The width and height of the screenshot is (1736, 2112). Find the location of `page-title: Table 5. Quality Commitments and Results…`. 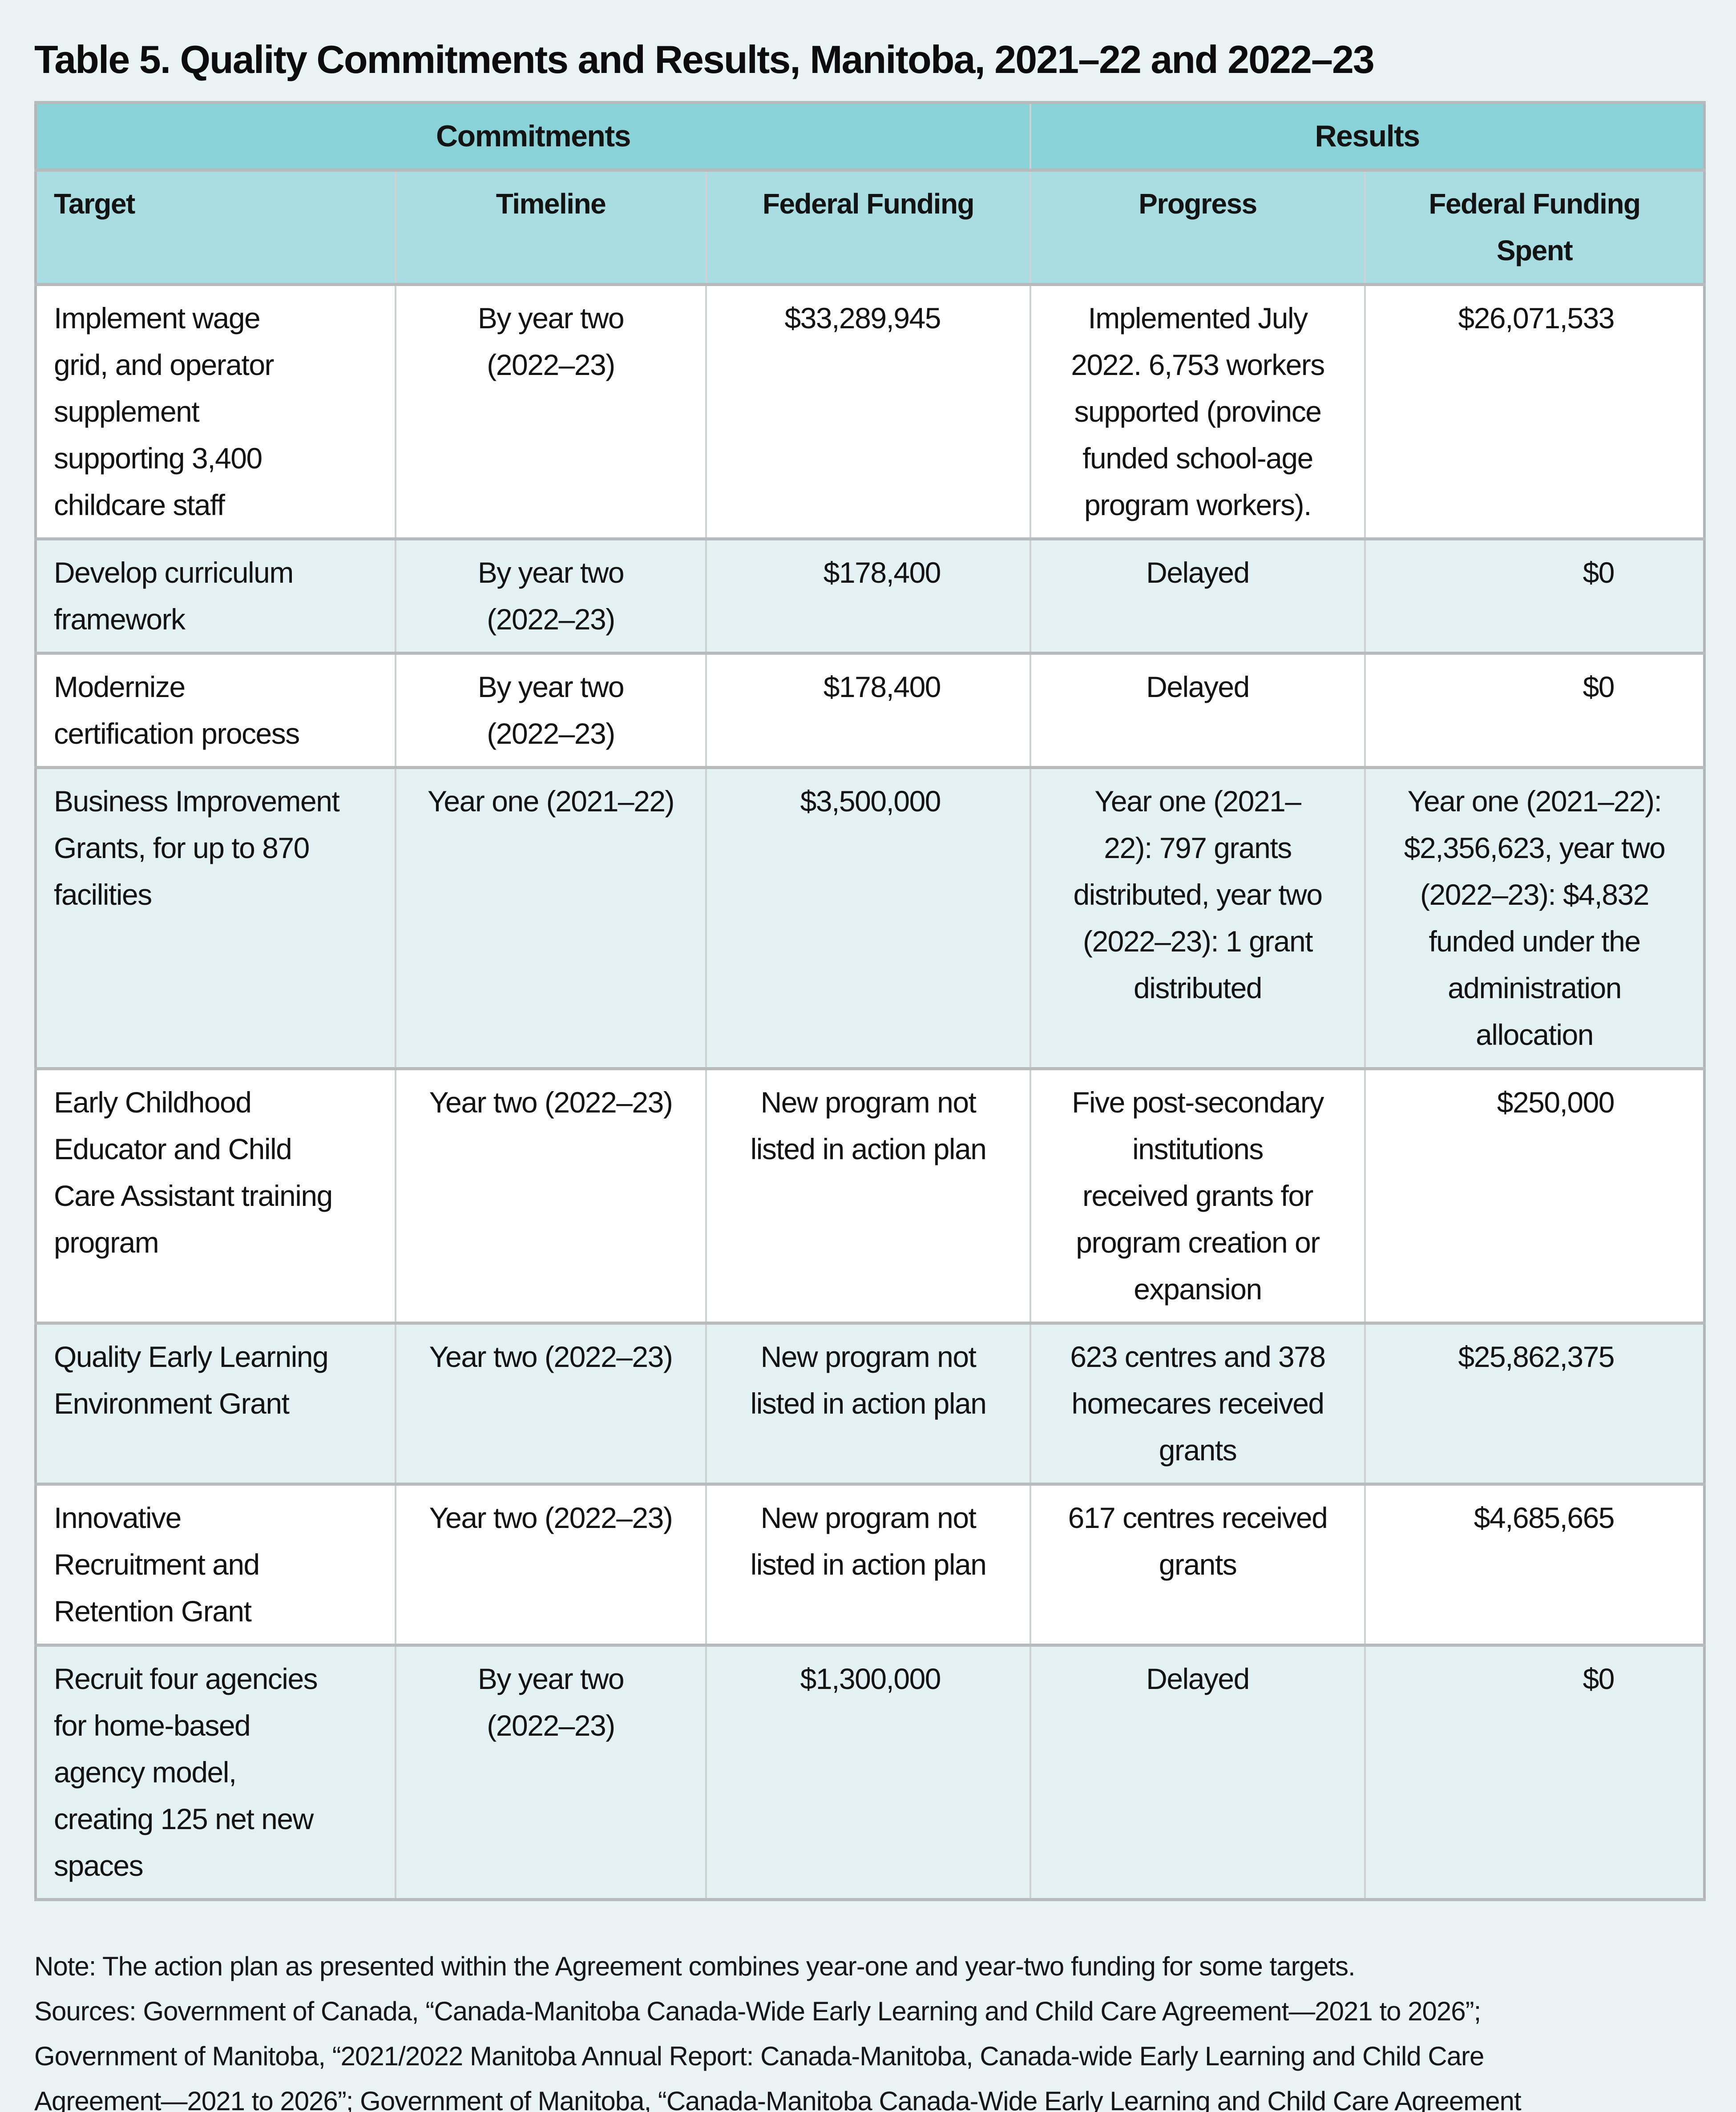

page-title: Table 5. Quality Commitments and Results… is located at coordinates (704, 59).